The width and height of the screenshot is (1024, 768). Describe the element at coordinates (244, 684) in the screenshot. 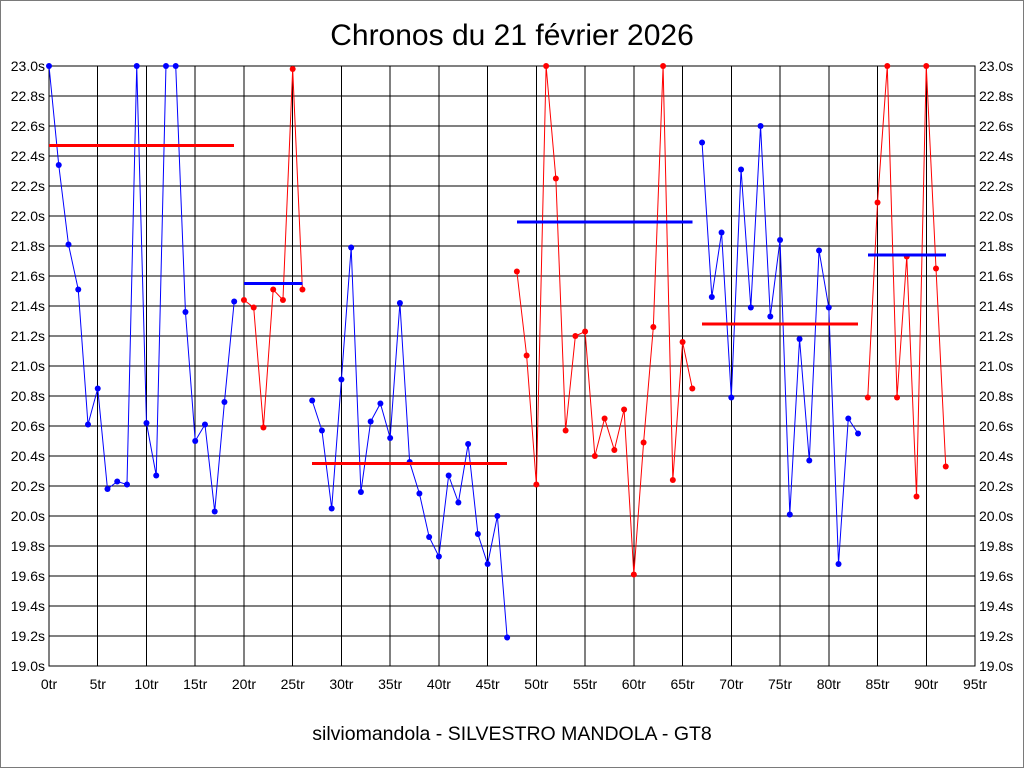

I see `x-tick-label: 20tr` at that location.